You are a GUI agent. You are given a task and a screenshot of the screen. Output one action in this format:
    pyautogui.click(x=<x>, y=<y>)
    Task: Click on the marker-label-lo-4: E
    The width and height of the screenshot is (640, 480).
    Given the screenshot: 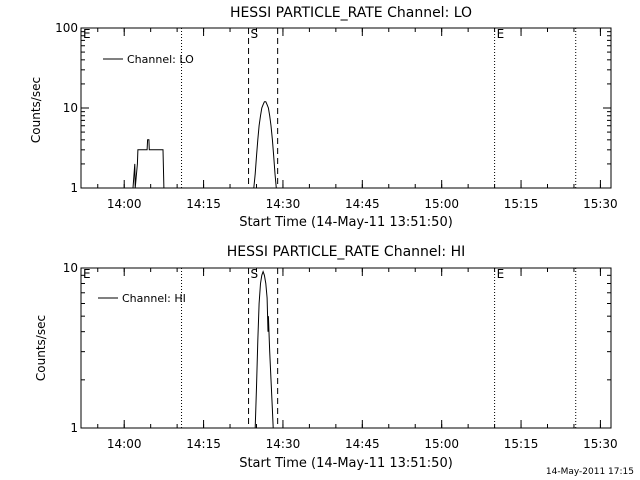 What is the action you would take?
    pyautogui.click(x=501, y=34)
    